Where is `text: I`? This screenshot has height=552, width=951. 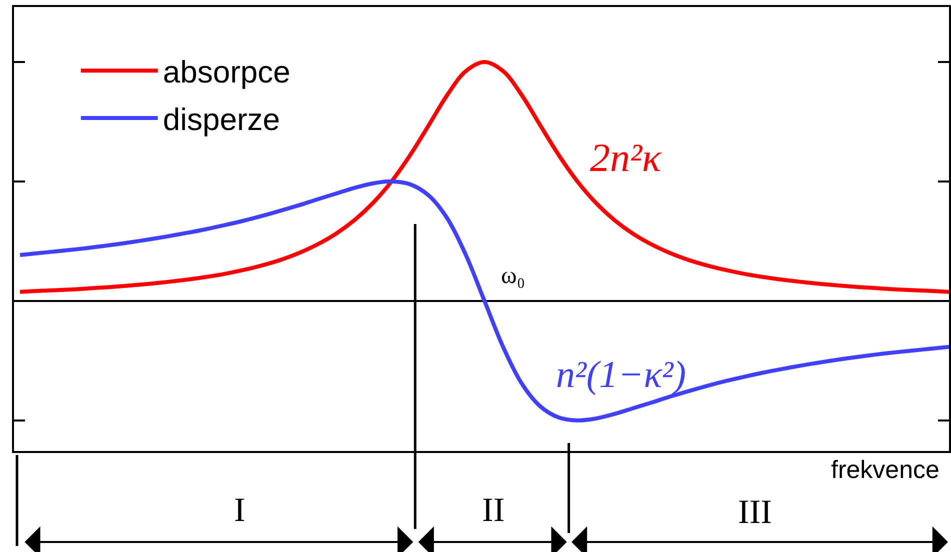
text: I is located at coordinates (240, 510).